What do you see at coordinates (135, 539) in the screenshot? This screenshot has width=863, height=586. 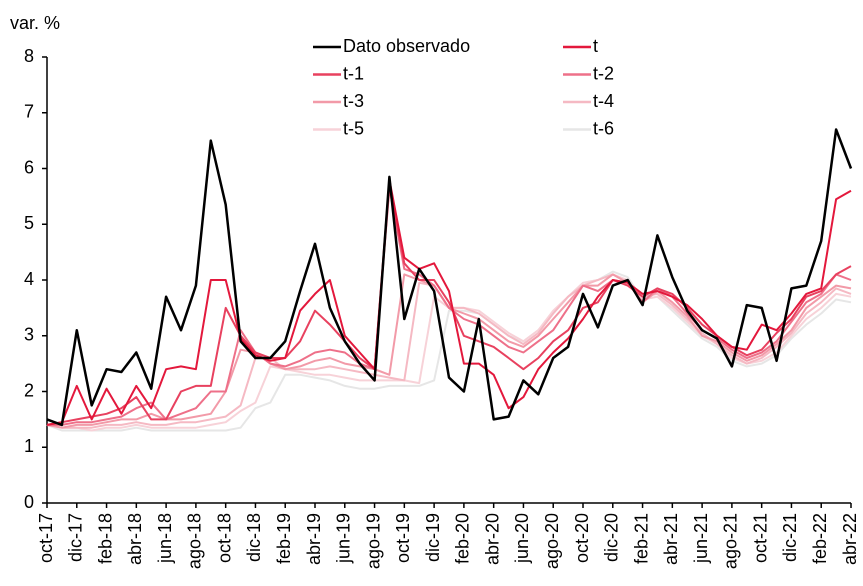 I see `x-tick-label: abr-18` at bounding box center [135, 539].